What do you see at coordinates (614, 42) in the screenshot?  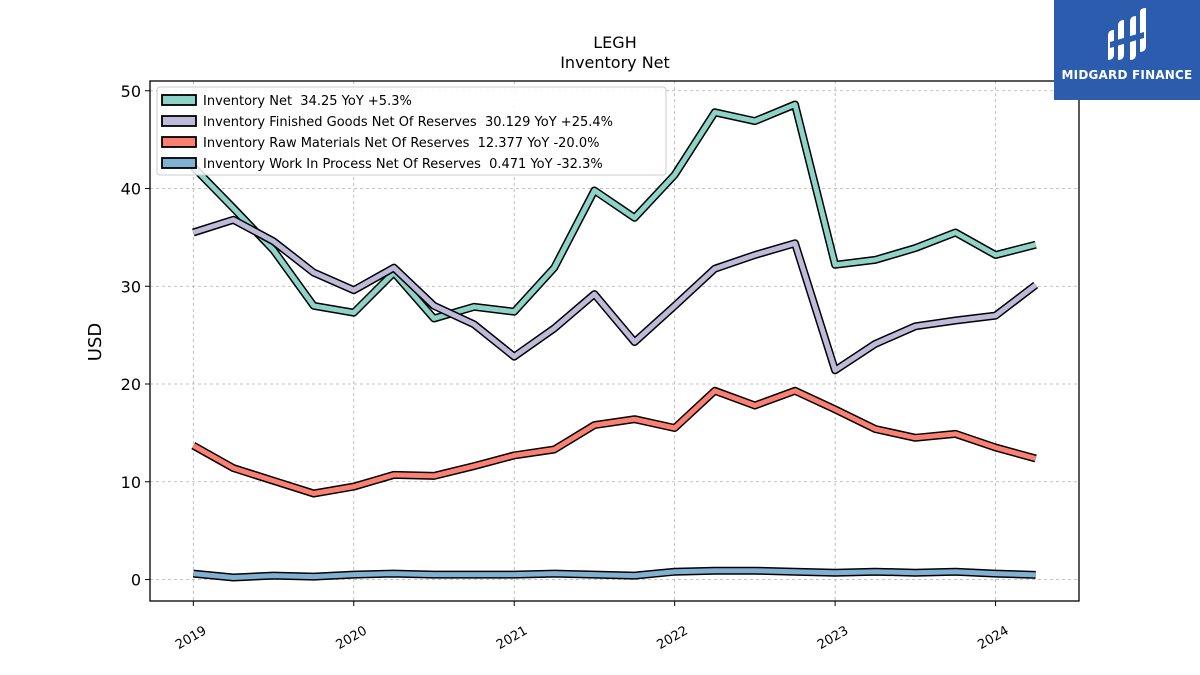 I see `chart-title: LEGH` at bounding box center [614, 42].